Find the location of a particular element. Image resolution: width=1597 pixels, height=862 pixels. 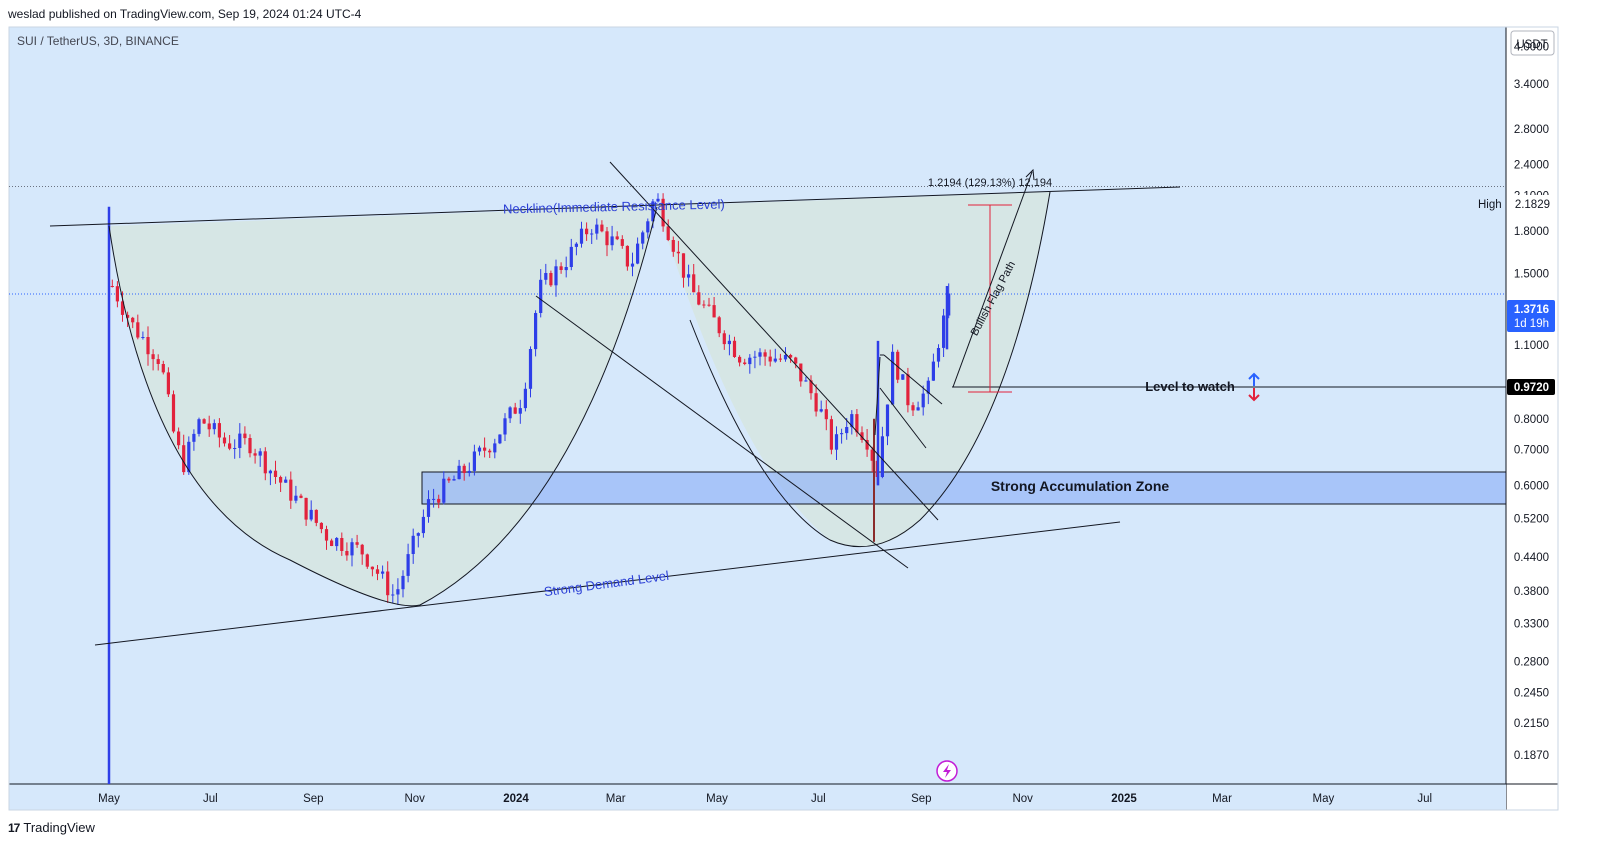

price-scale is located at coordinates (1532, 405).